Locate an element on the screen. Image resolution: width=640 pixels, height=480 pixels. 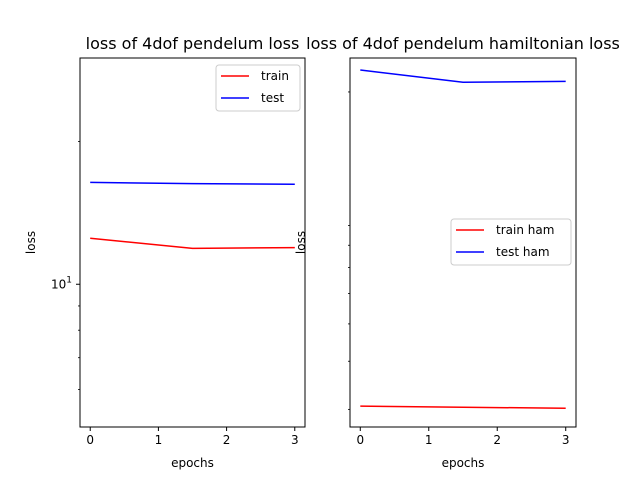
chart-title: loss of 4dof pendelum loss is located at coordinates (193, 43).